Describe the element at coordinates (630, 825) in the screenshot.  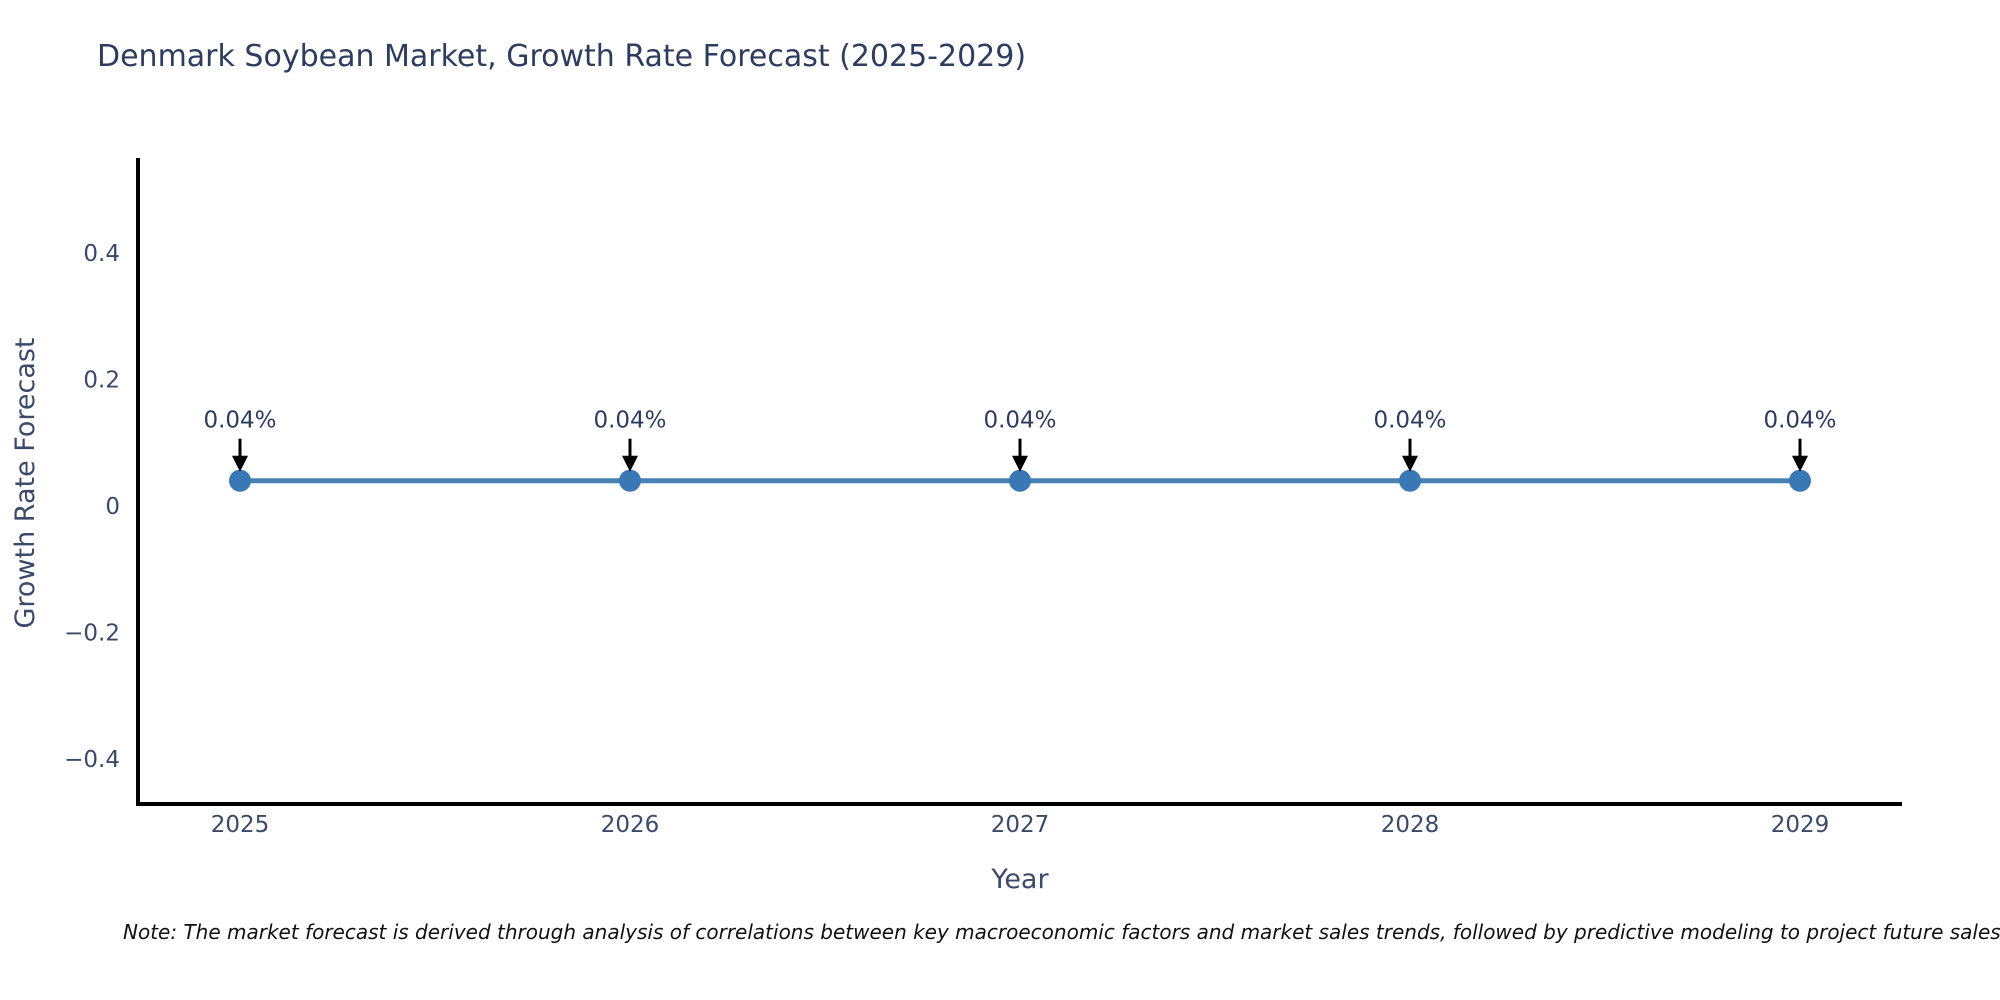
I see `x-tick-label: 2026` at that location.